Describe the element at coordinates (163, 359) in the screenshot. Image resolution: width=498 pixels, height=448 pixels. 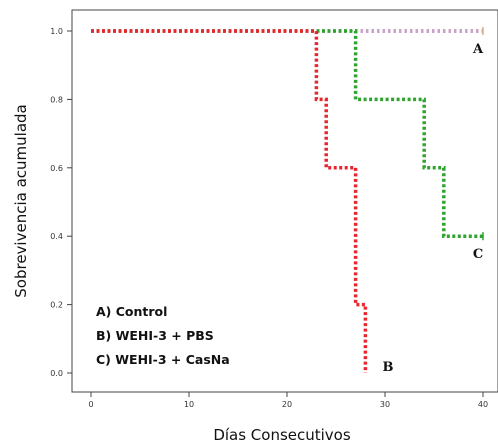
I see `legend-entry: C) WEHI-3 + CasNa` at that location.